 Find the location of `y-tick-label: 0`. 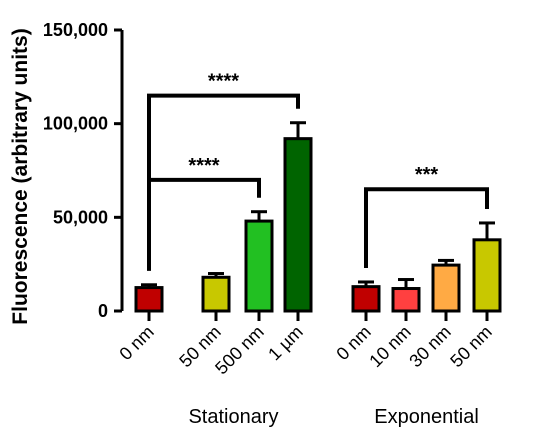

y-tick-label: 0 is located at coordinates (103, 311).